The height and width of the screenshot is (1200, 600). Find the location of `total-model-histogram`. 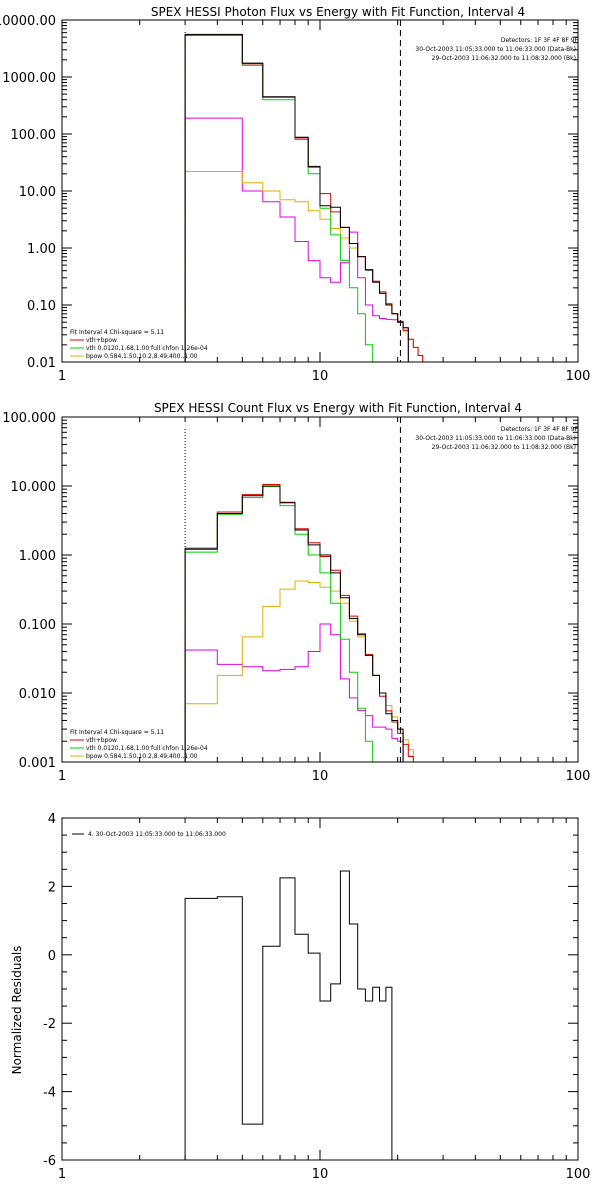

total-model-histogram is located at coordinates (306, 198).